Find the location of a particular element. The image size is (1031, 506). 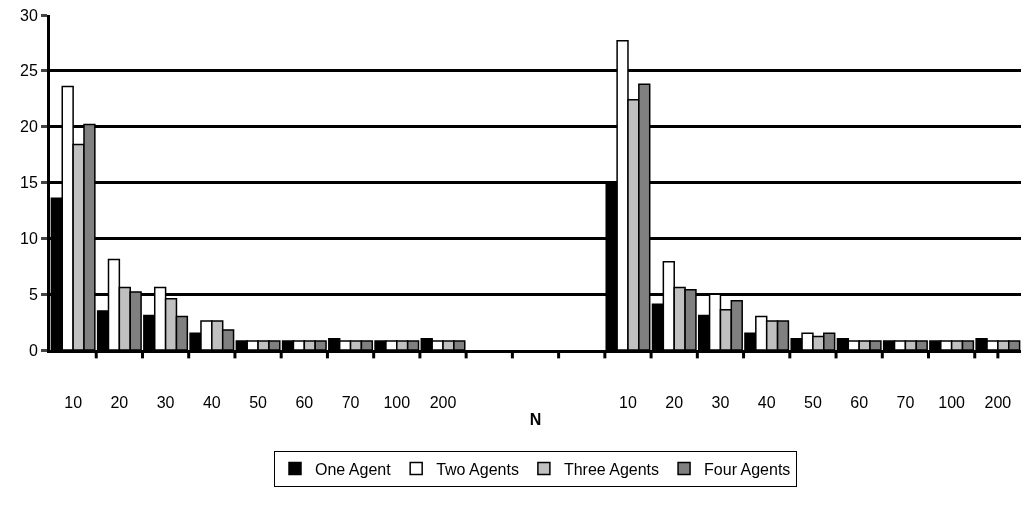

y-tick-label: 5 is located at coordinates (33, 294).